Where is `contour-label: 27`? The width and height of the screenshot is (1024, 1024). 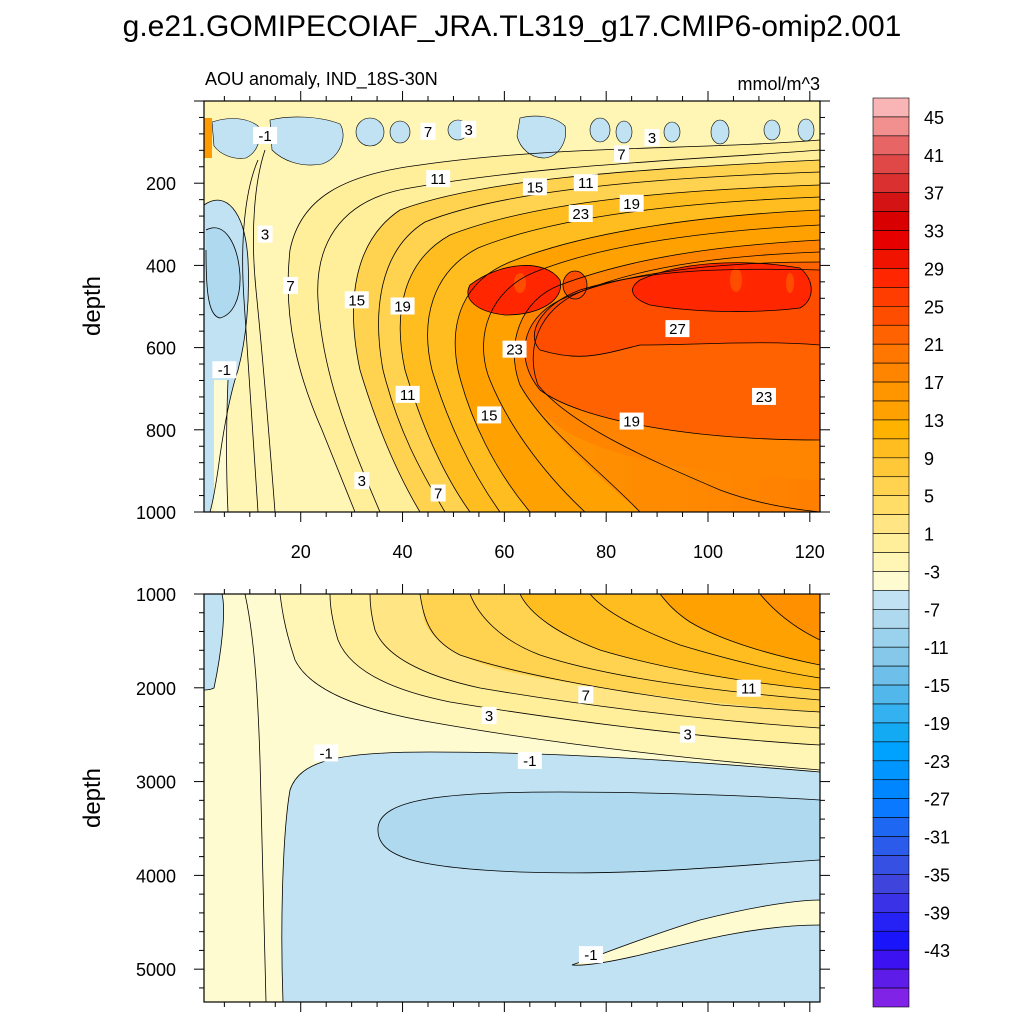
contour-label: 27 is located at coordinates (677, 329).